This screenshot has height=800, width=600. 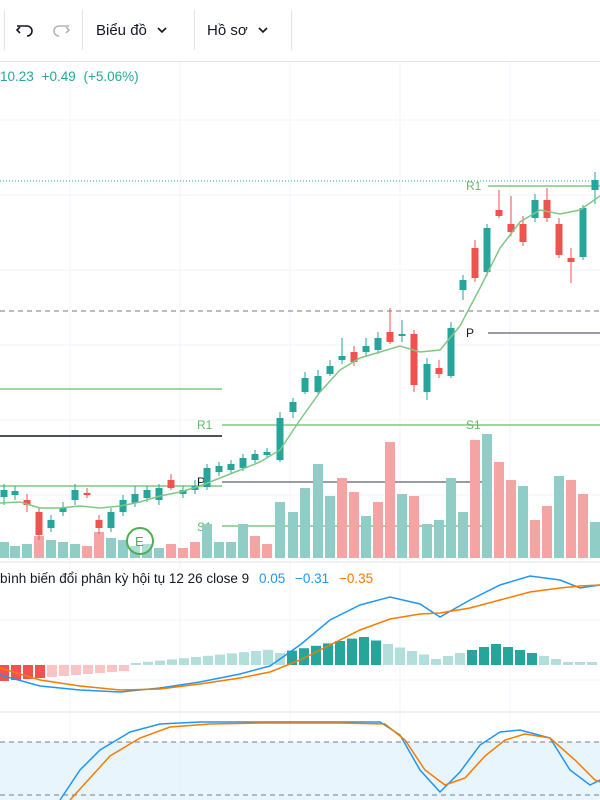 What do you see at coordinates (473, 425) in the screenshot?
I see `pivot-label-s1: S1` at bounding box center [473, 425].